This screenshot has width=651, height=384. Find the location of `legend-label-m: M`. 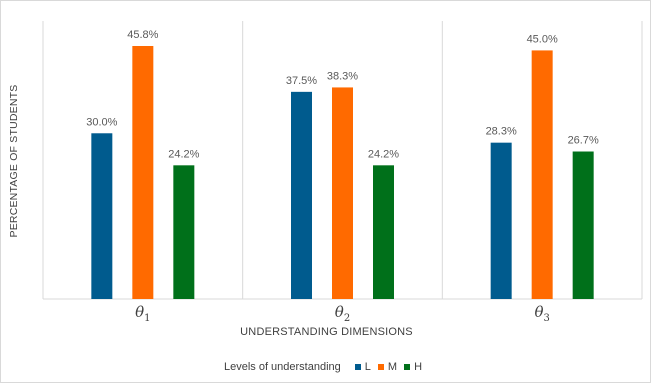

legend-label-m: M is located at coordinates (392, 367).